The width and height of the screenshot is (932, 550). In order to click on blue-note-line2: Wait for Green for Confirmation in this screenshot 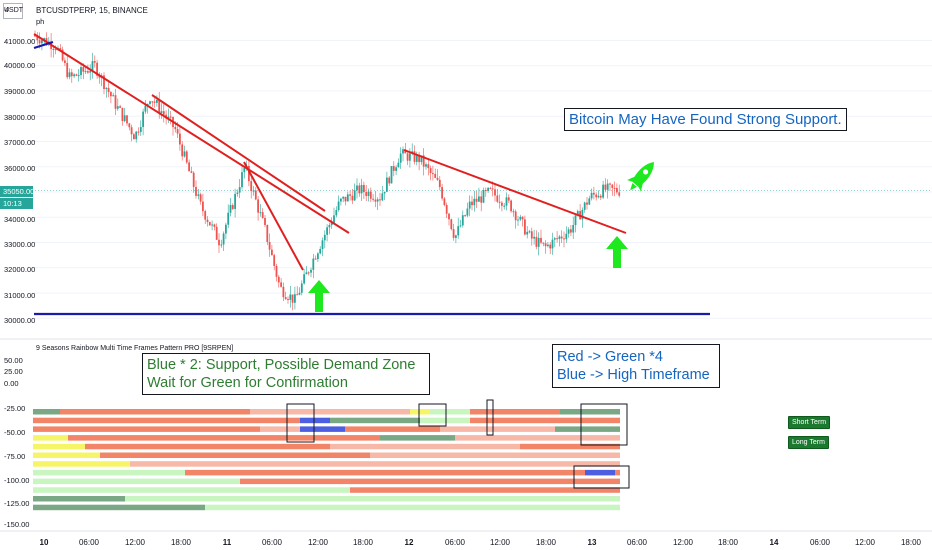, I will do `click(247, 383)`.